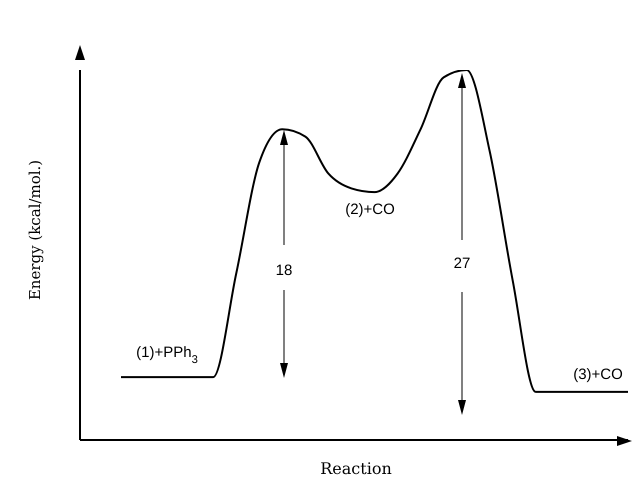  Describe the element at coordinates (35, 230) in the screenshot. I see `y-axis-title: Energy (kcal/mol.)` at that location.